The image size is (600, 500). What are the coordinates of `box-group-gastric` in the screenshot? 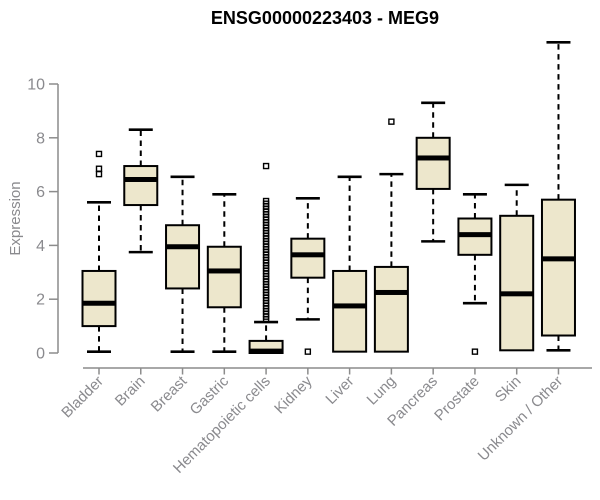 It's located at (224, 272).